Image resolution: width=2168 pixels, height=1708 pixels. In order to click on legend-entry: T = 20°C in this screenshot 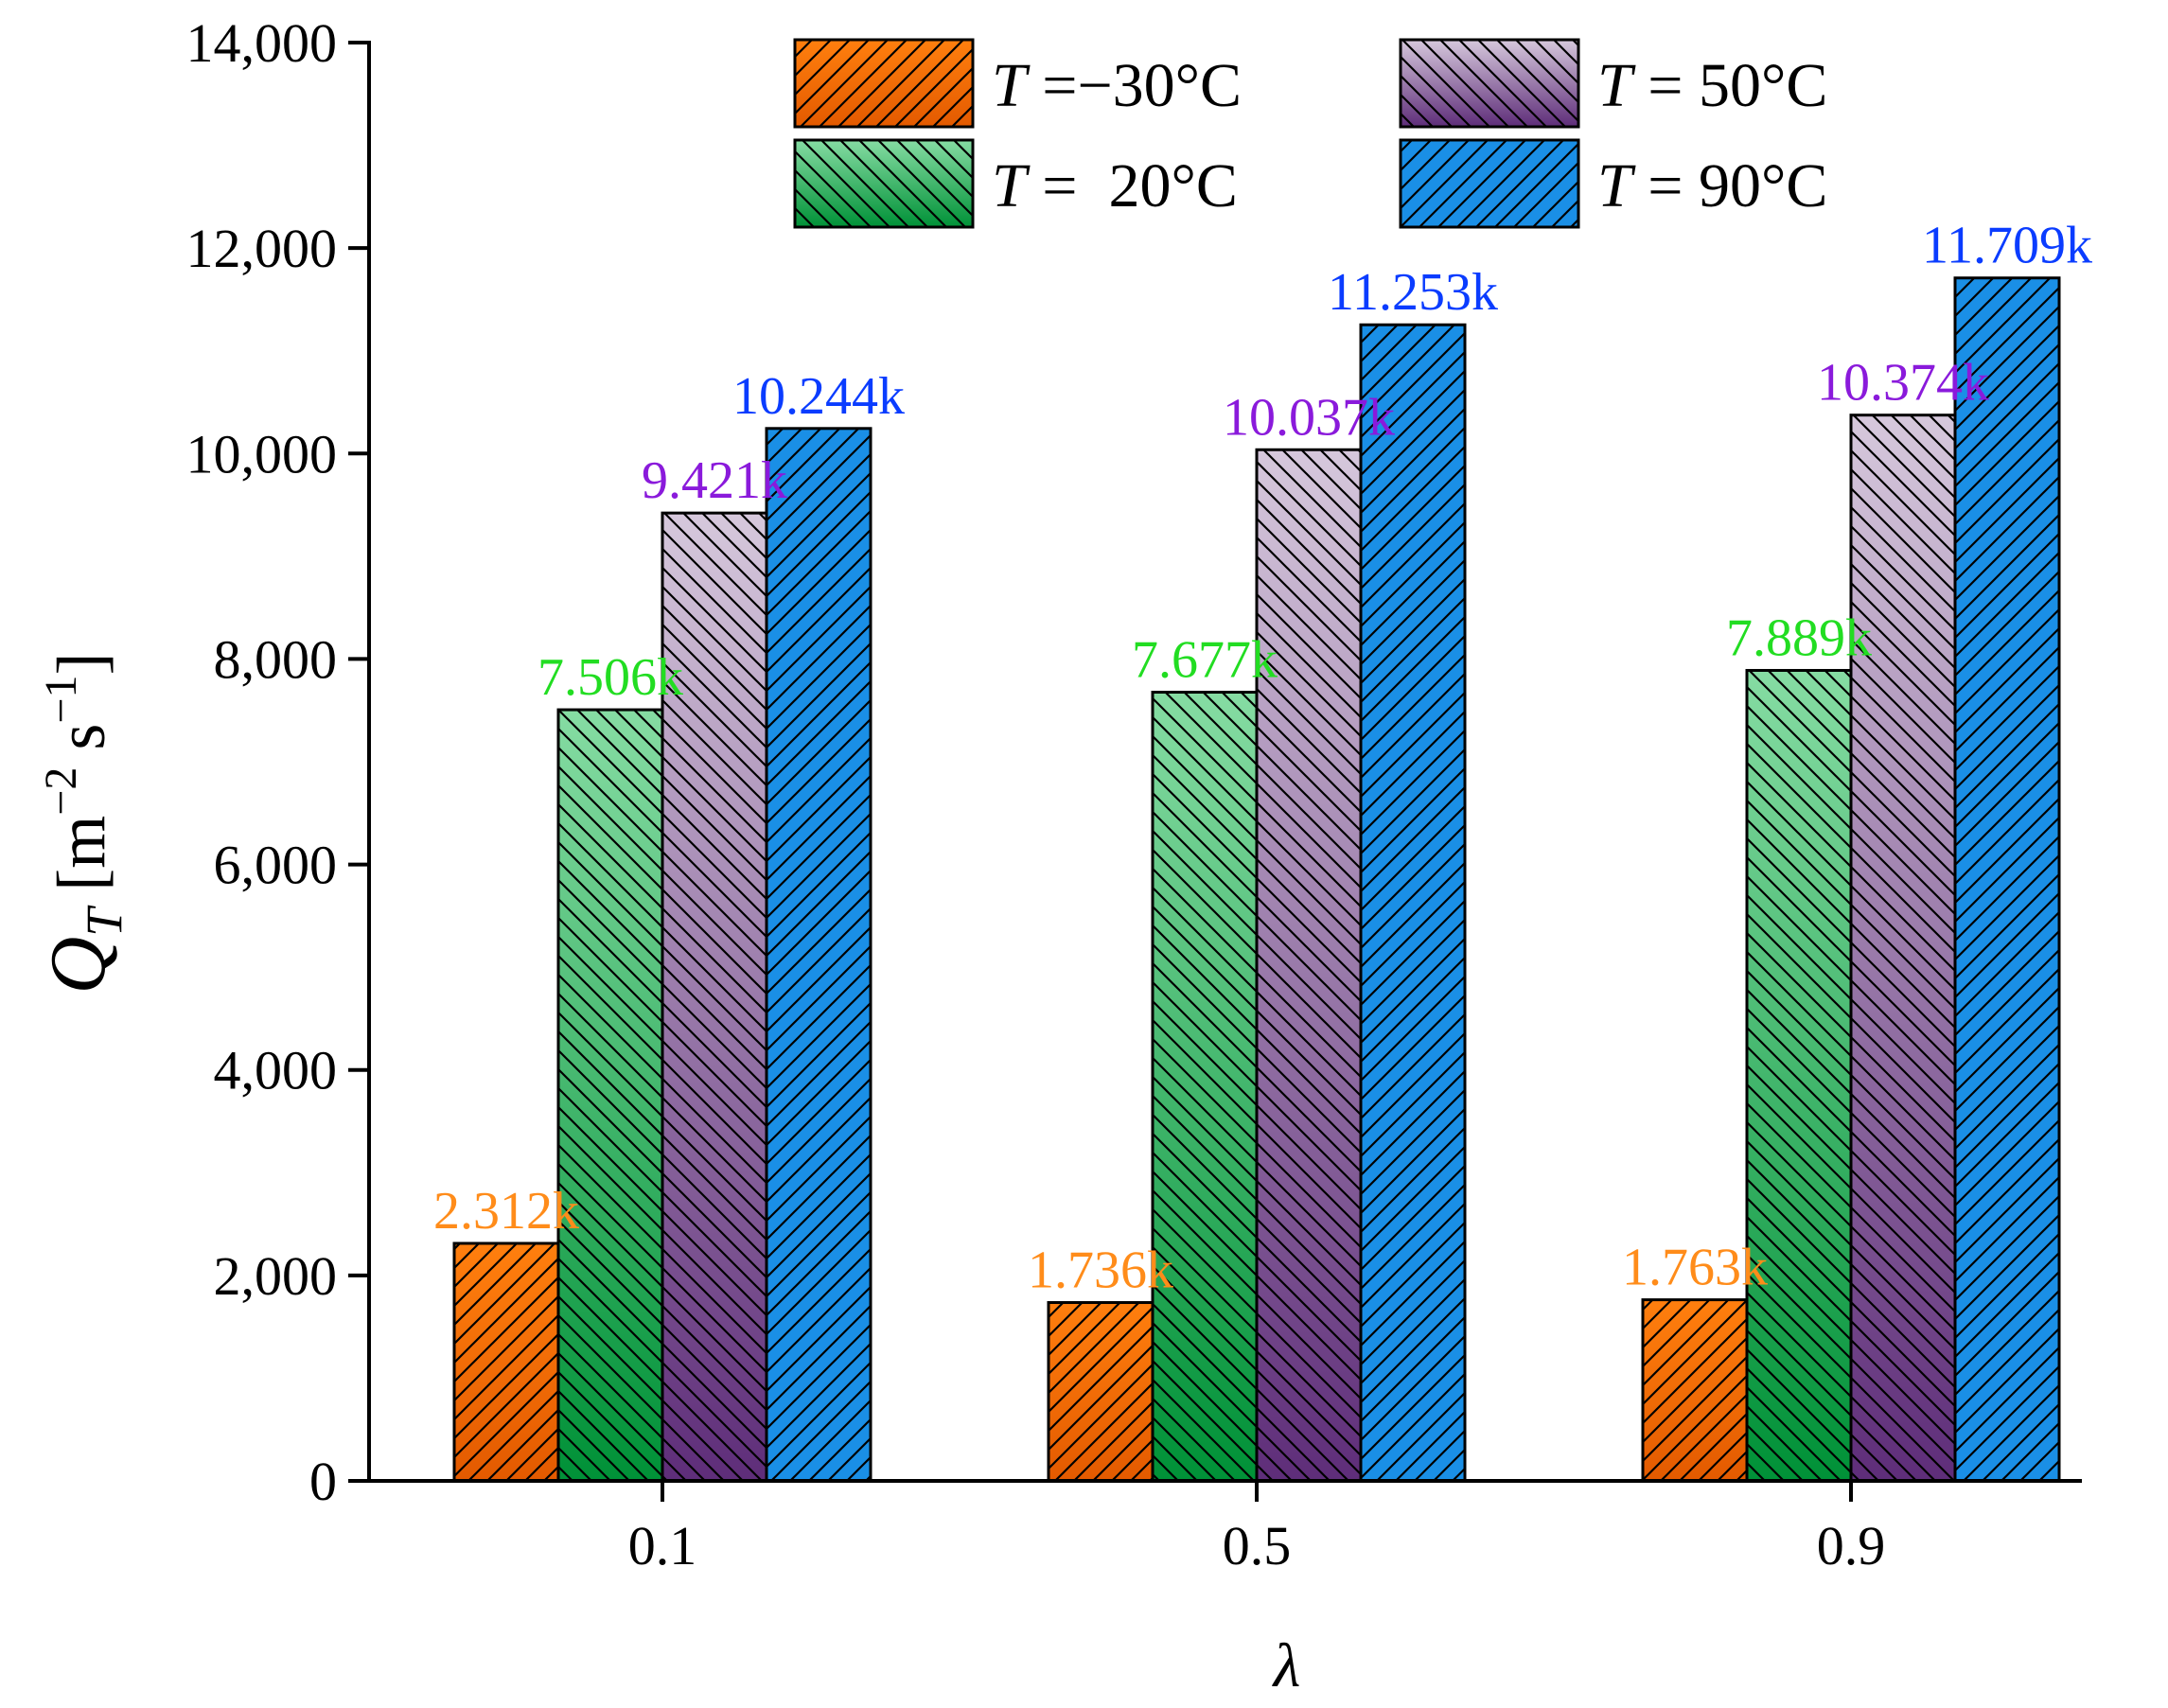, I will do `click(1015, 183)`.